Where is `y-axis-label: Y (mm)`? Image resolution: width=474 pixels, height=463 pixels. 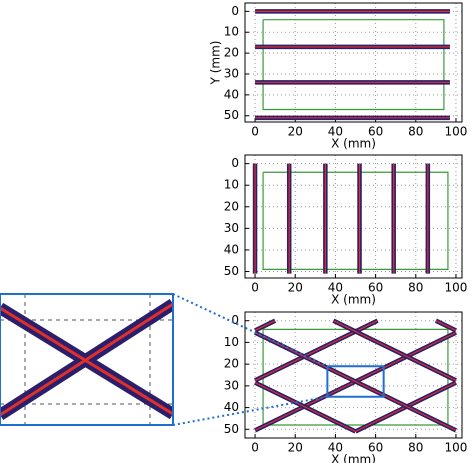
y-axis-label: Y (mm) is located at coordinates (216, 63).